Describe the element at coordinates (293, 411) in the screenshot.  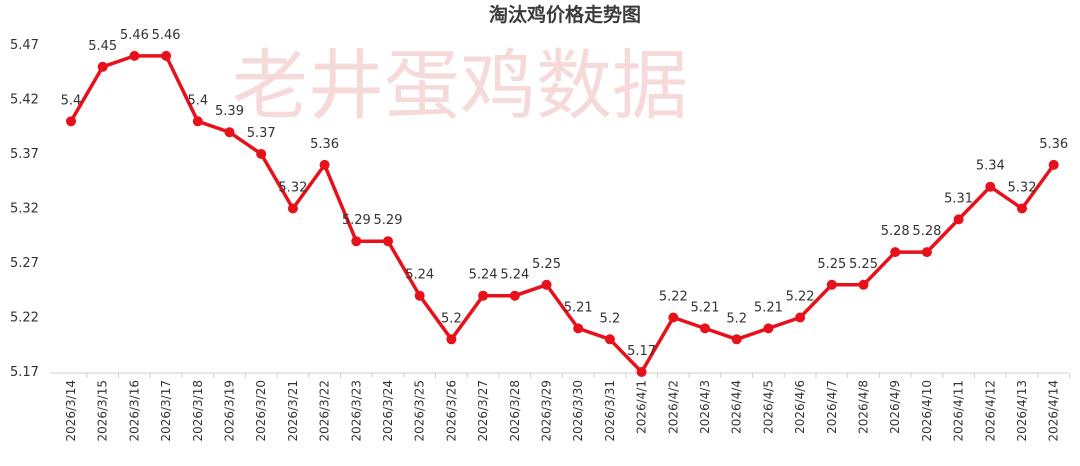
I see `x-tick-label: 2026/3/21` at that location.